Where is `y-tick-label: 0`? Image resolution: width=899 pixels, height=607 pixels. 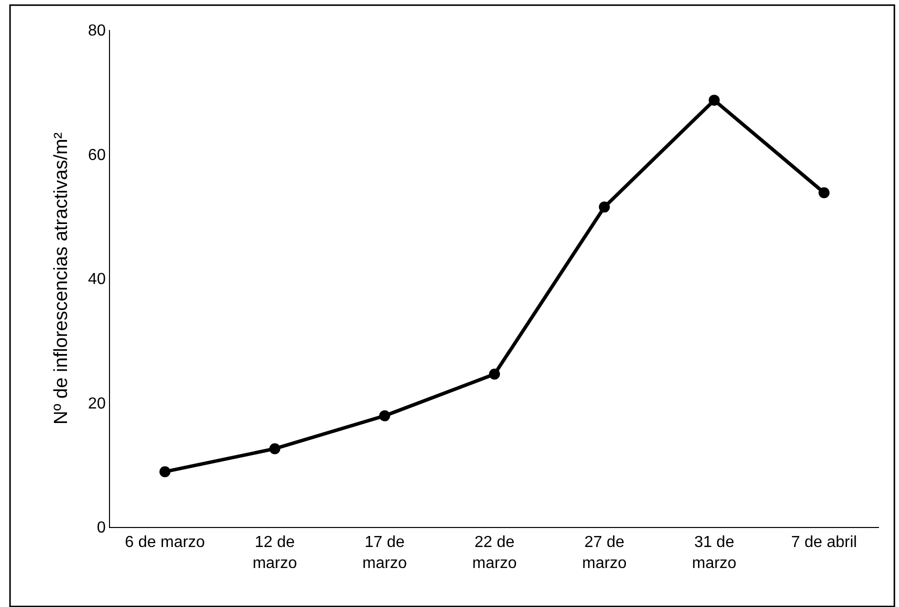
y-tick-label: 0 is located at coordinates (101, 528).